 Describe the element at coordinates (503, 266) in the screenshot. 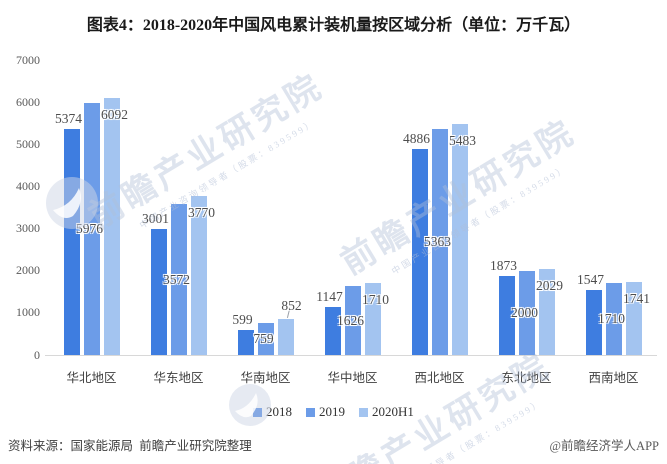

I see `data-label-2018-东北地区: 1873` at that location.